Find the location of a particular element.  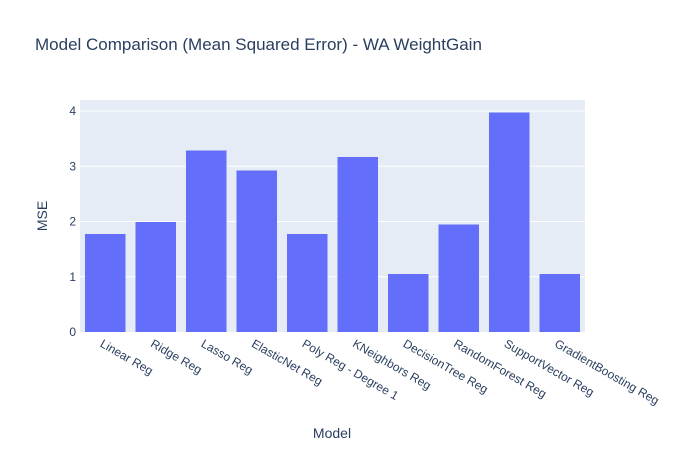

x-axis-title: Model is located at coordinates (332, 433).